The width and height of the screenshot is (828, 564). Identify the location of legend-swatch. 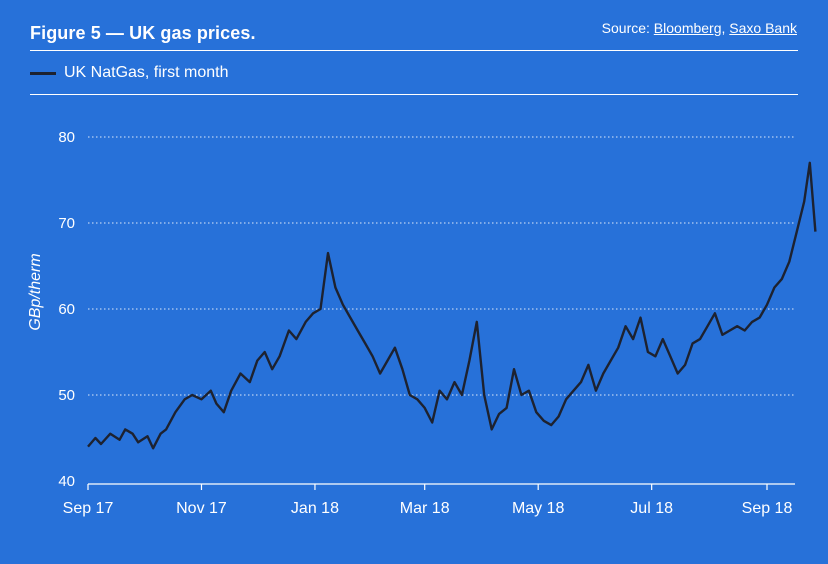
(43, 73).